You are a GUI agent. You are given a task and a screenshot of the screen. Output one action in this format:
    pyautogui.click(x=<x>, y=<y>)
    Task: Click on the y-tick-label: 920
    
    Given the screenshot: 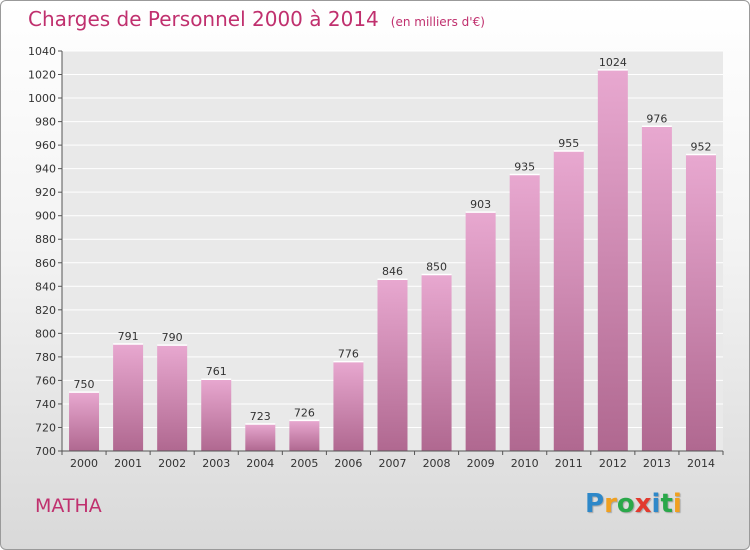 What is the action you would take?
    pyautogui.click(x=45, y=192)
    